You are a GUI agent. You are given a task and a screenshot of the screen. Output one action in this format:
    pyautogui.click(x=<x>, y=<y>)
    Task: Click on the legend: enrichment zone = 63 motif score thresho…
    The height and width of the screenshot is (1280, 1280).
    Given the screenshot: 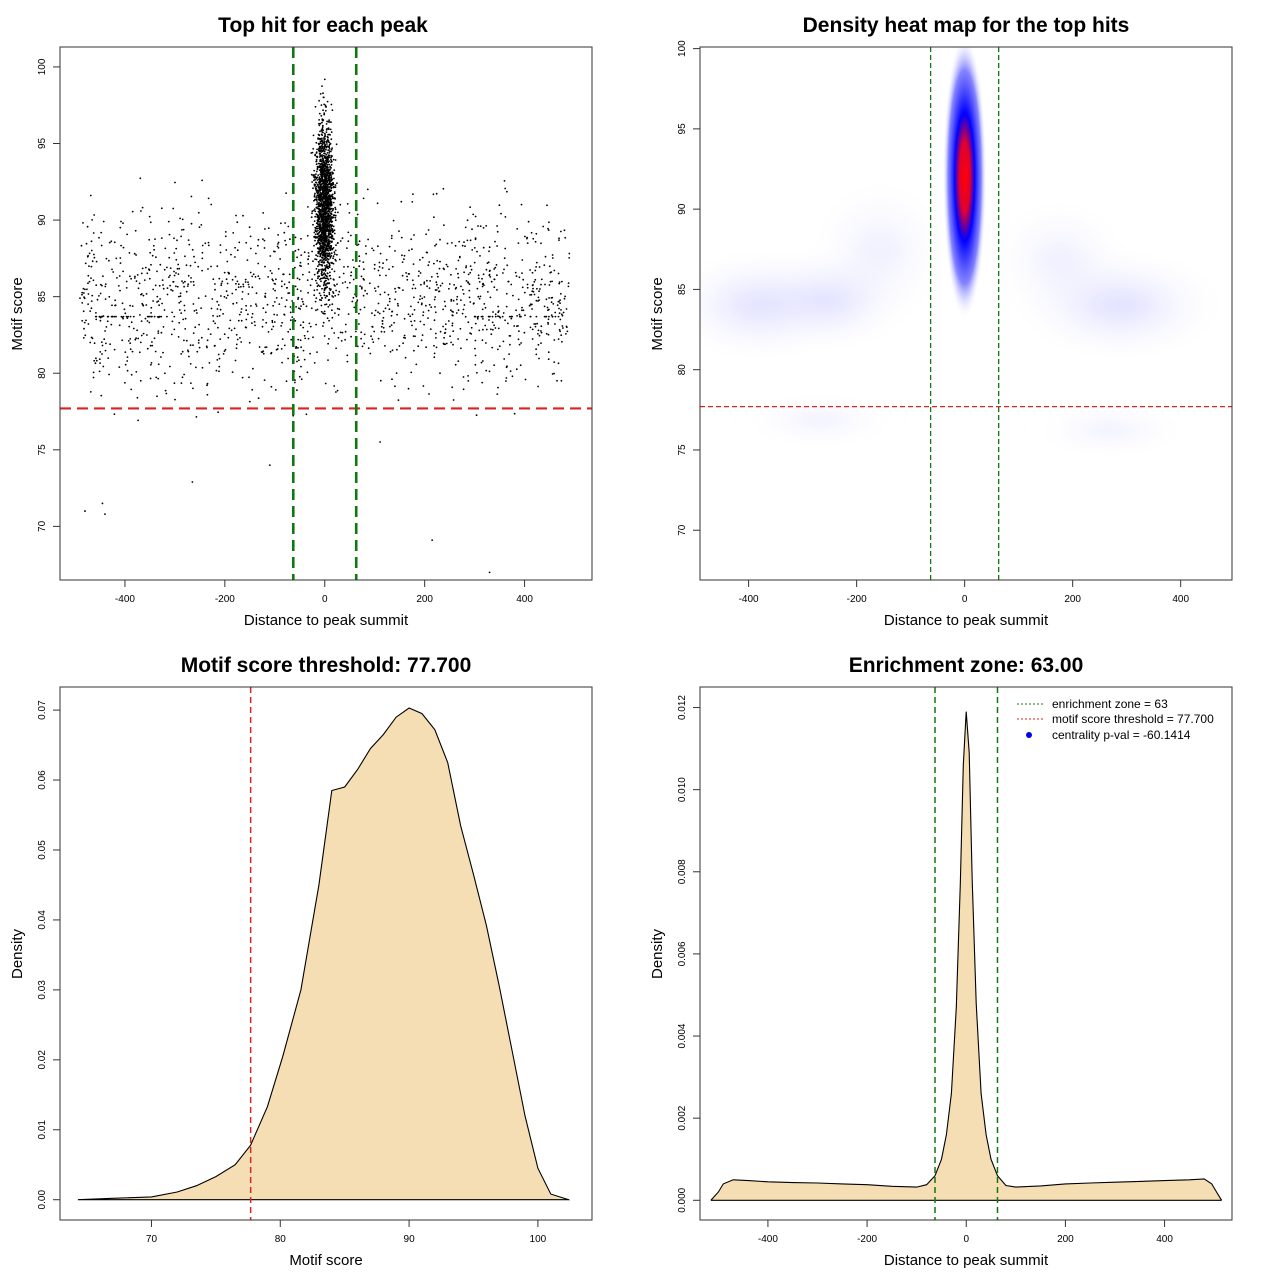 What is the action you would take?
    pyautogui.click(x=1115, y=719)
    